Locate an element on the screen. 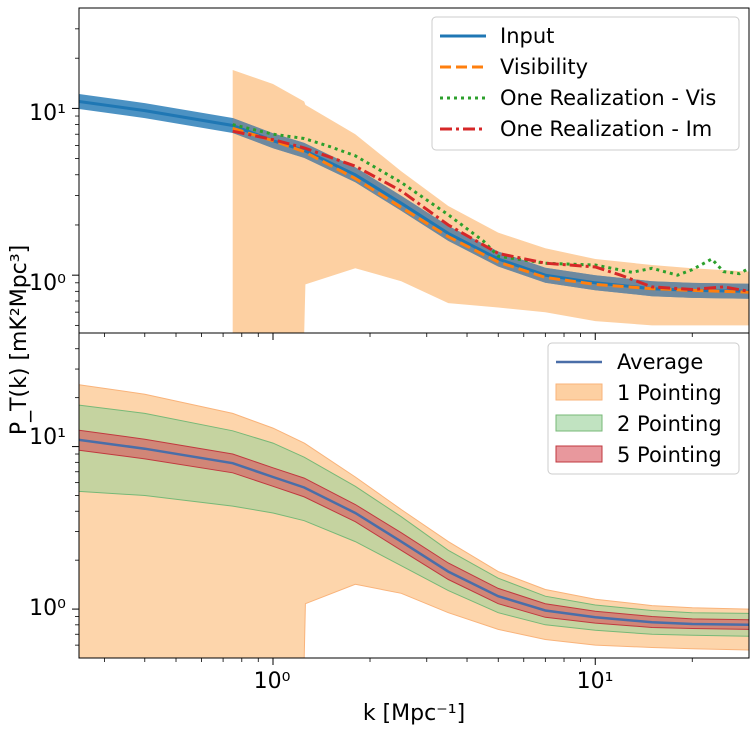  legend-swatch-1-pointing is located at coordinates (579, 392).